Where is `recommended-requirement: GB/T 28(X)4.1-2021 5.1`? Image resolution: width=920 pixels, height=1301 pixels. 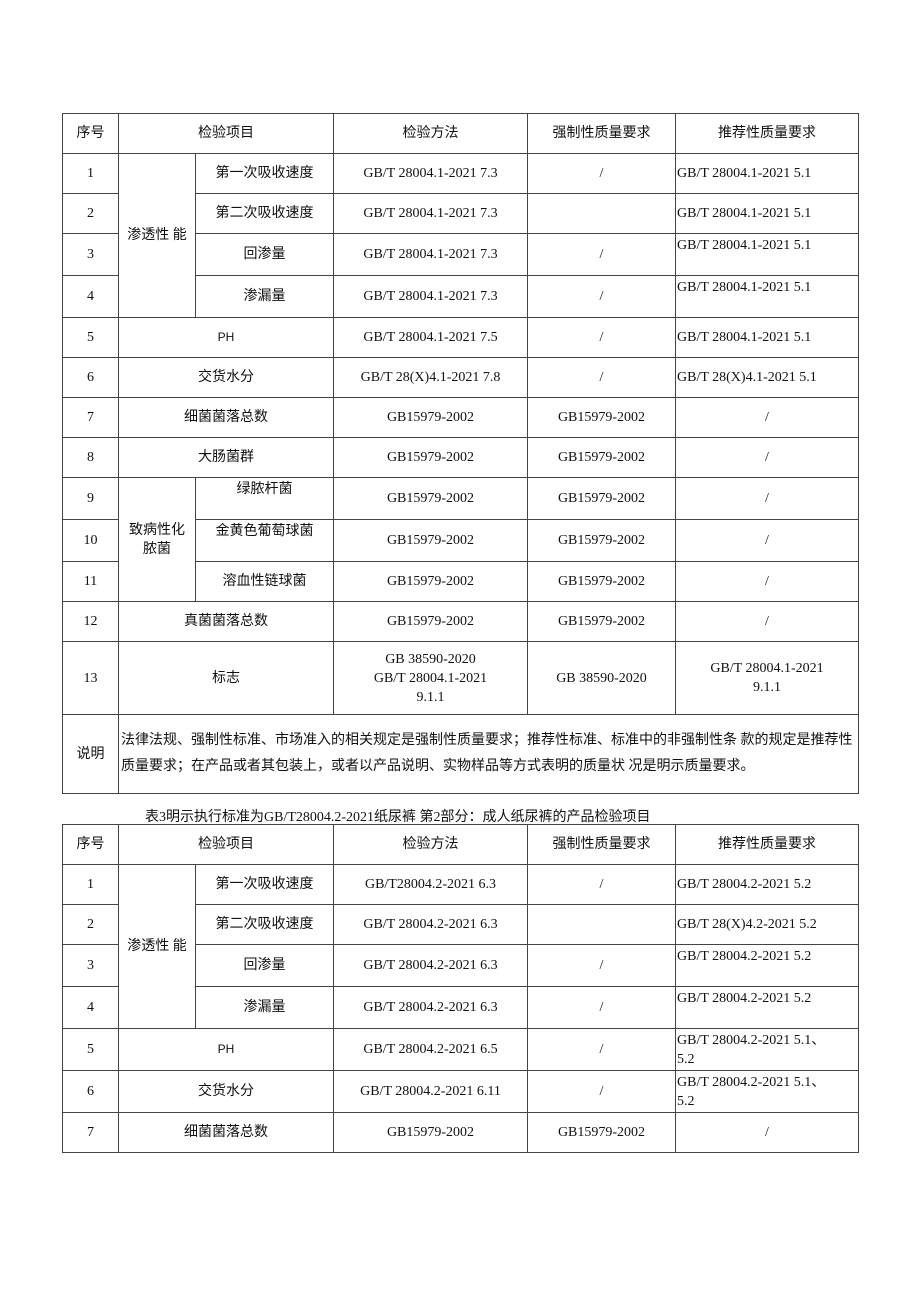
recommended-requirement: GB/T 28(X)4.1-2021 5.1 is located at coordinates (767, 377).